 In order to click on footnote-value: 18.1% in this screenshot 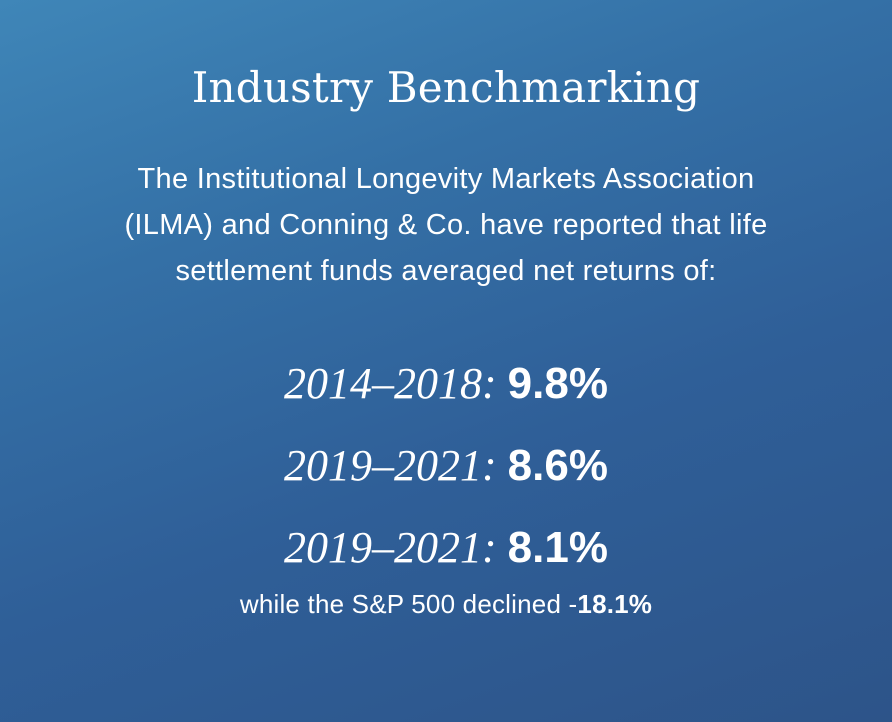, I will do `click(615, 604)`.